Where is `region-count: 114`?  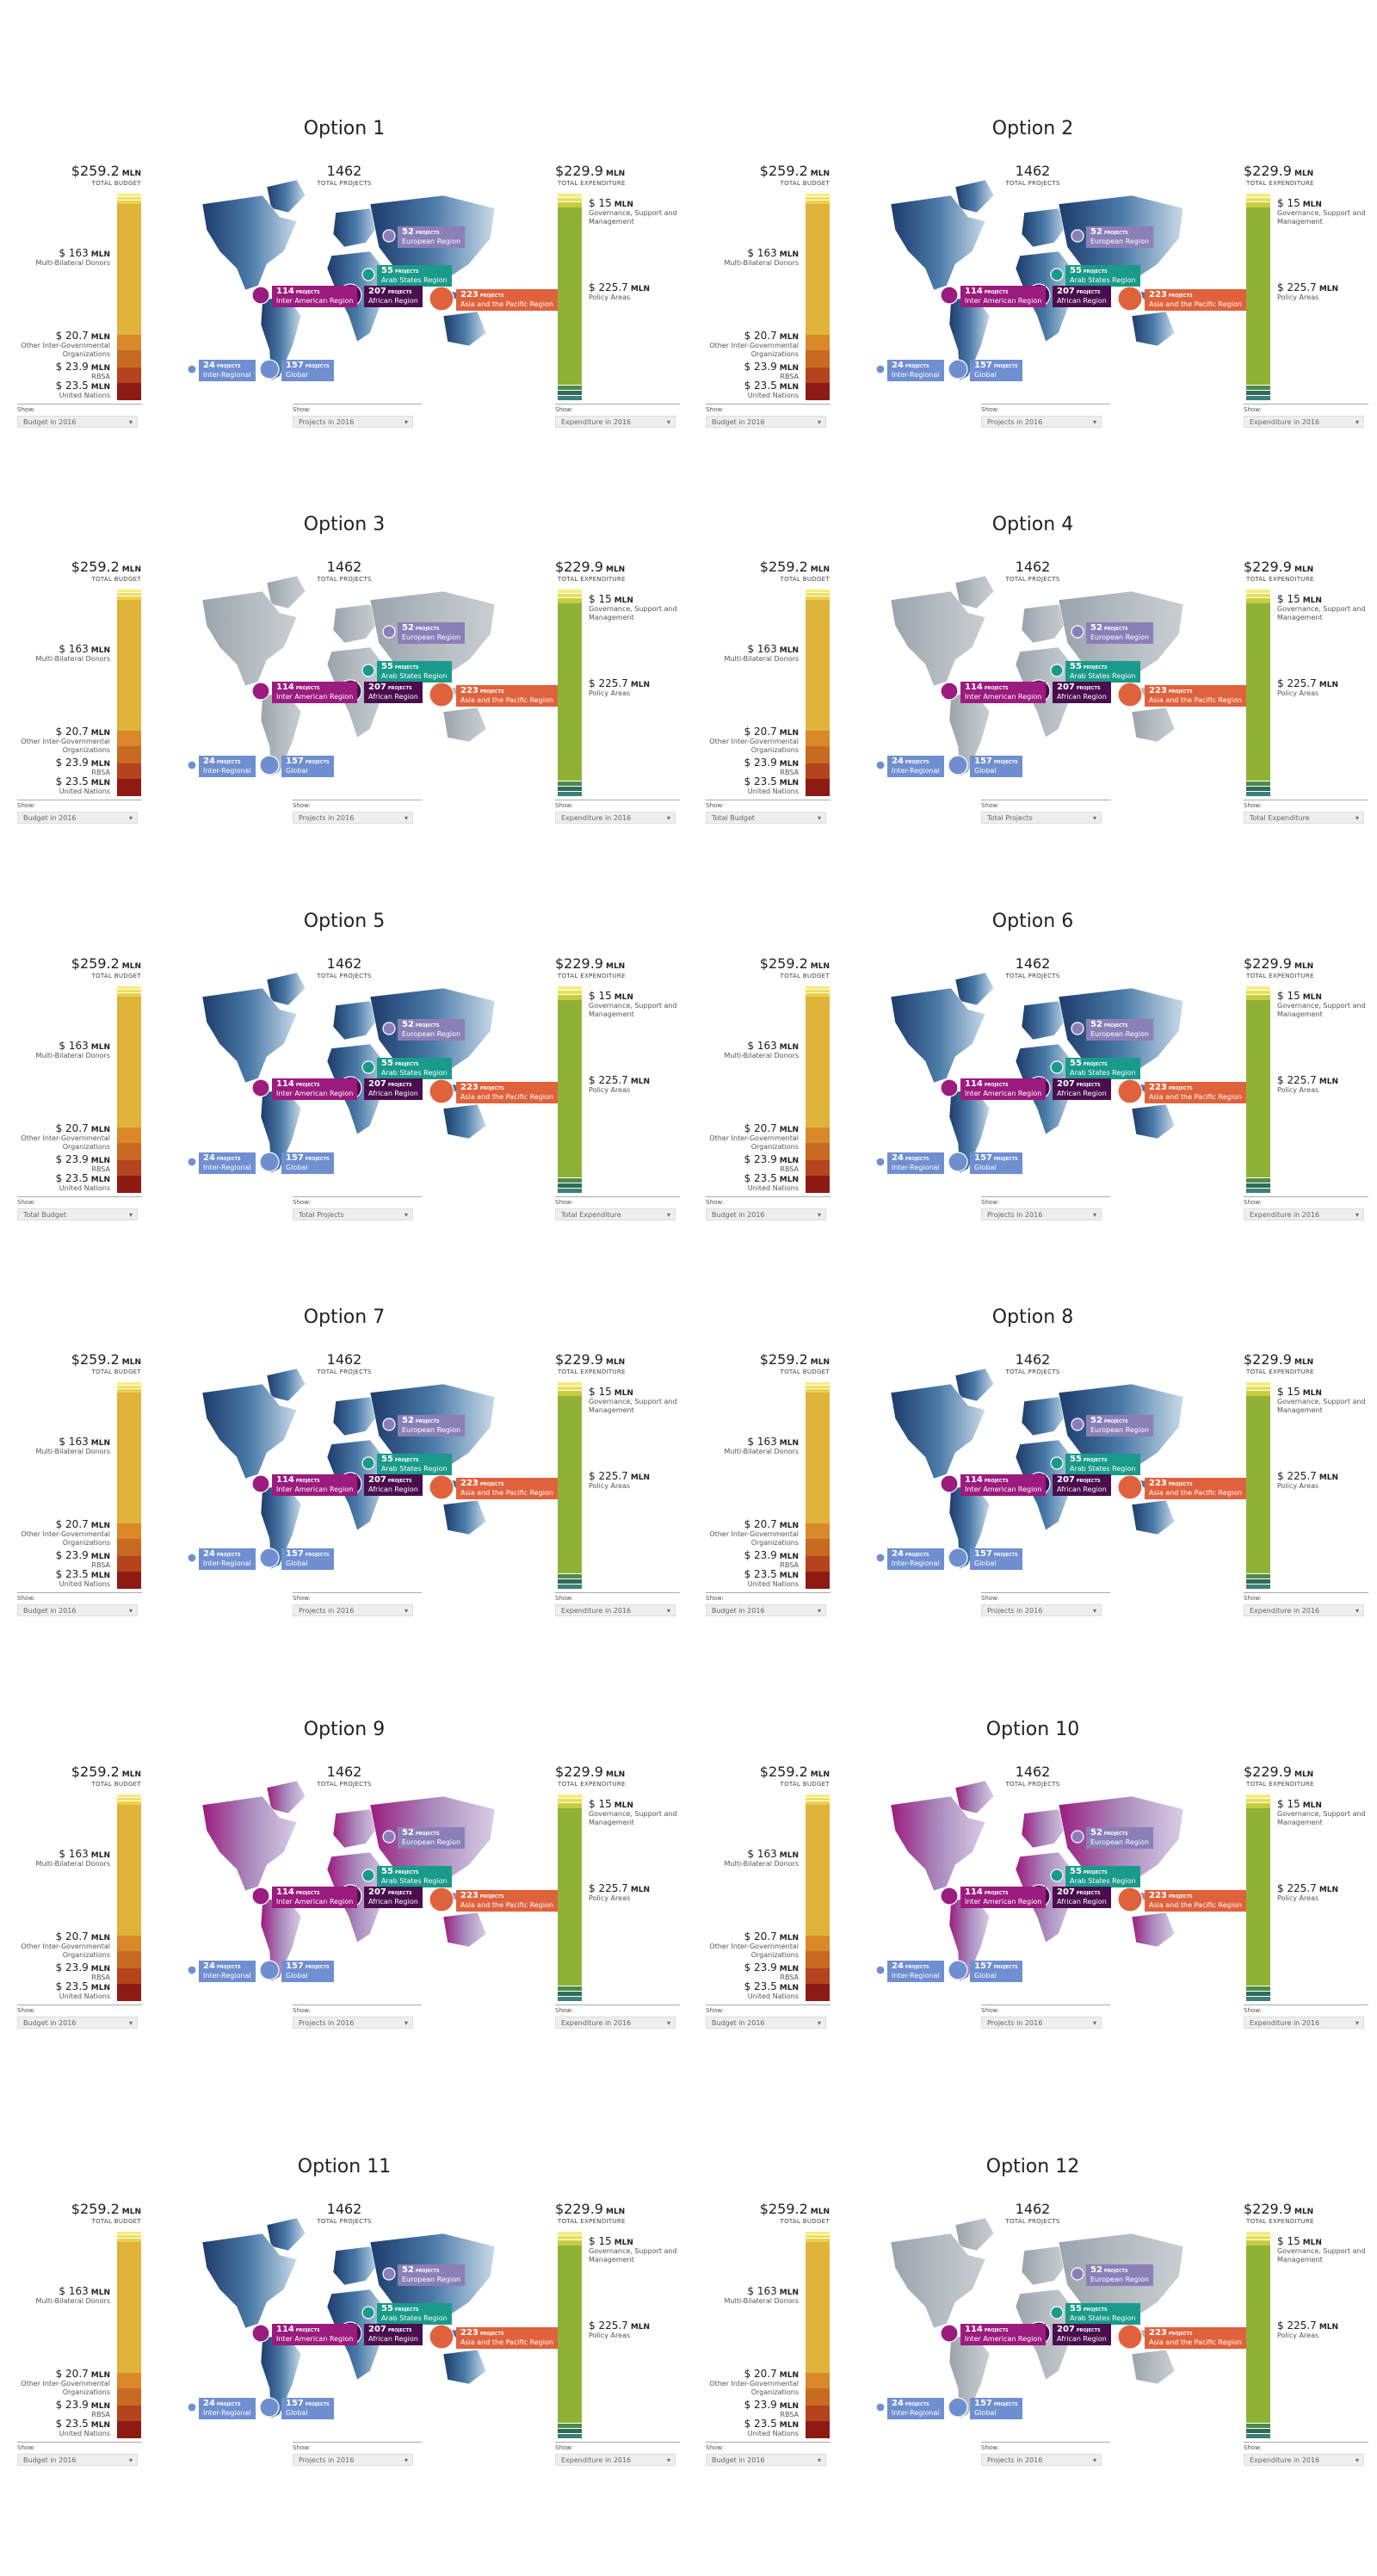 region-count: 114 is located at coordinates (974, 687).